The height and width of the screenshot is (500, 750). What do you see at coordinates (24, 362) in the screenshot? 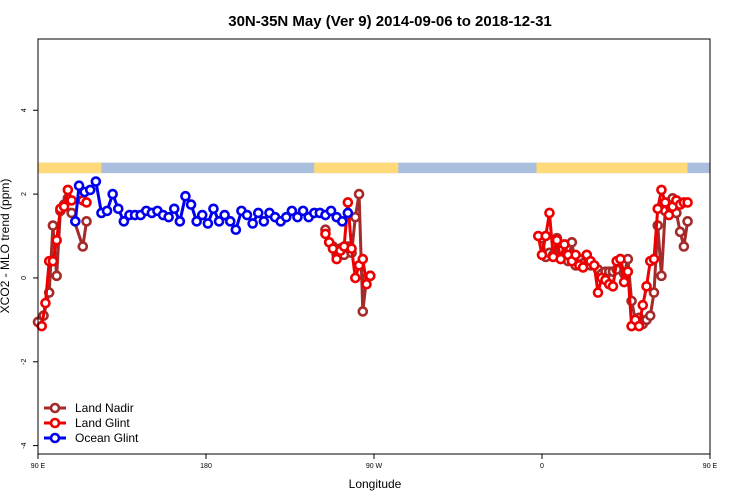
I see `y-tick-label: -2` at bounding box center [24, 362].